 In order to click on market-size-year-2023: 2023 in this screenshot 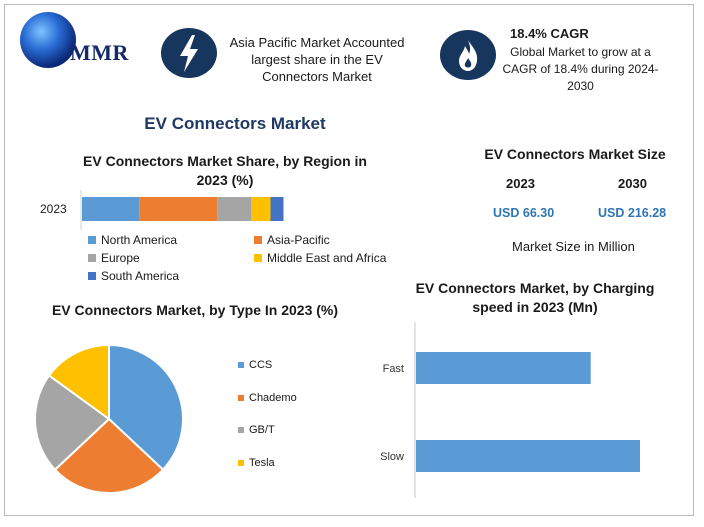, I will do `click(520, 183)`.